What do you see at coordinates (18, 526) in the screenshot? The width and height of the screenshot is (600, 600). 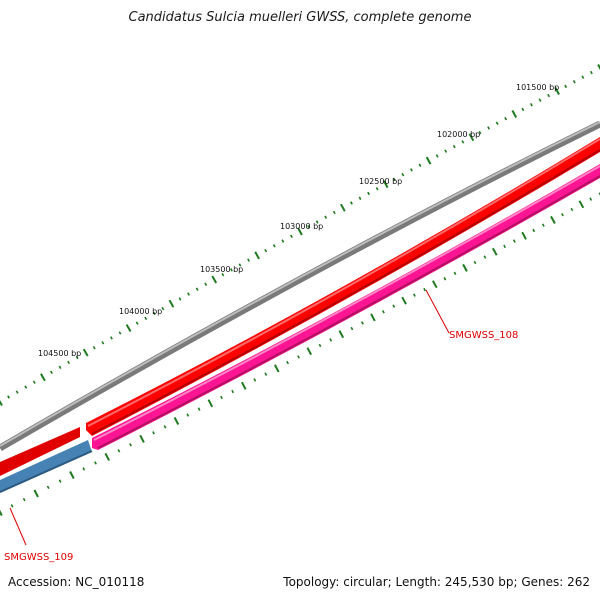 I see `gene-smgwss-109-leader` at bounding box center [18, 526].